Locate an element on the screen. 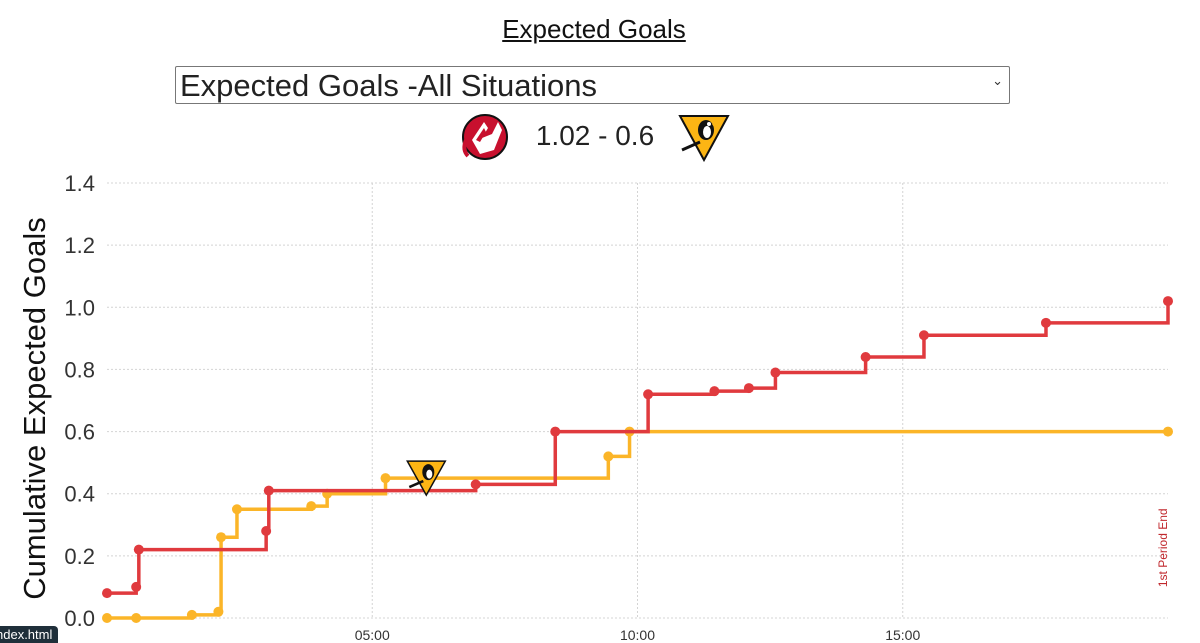 The image size is (1200, 643). chevron-down-icon: ⌄ is located at coordinates (997, 80).